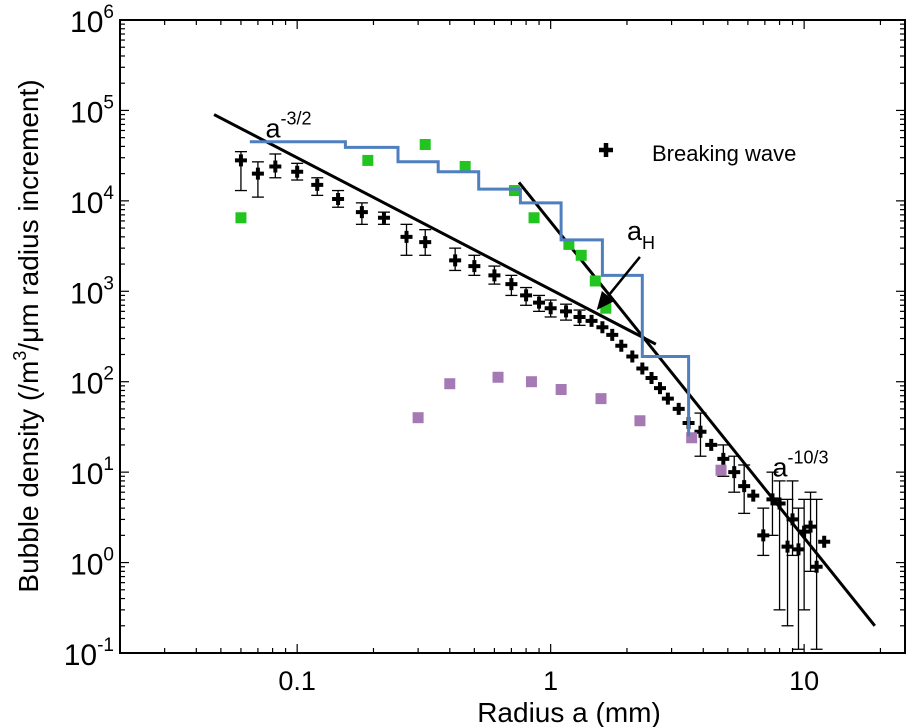 The height and width of the screenshot is (727, 911). What do you see at coordinates (92, 382) in the screenshot?
I see `y-tick-label: 10²` at bounding box center [92, 382].